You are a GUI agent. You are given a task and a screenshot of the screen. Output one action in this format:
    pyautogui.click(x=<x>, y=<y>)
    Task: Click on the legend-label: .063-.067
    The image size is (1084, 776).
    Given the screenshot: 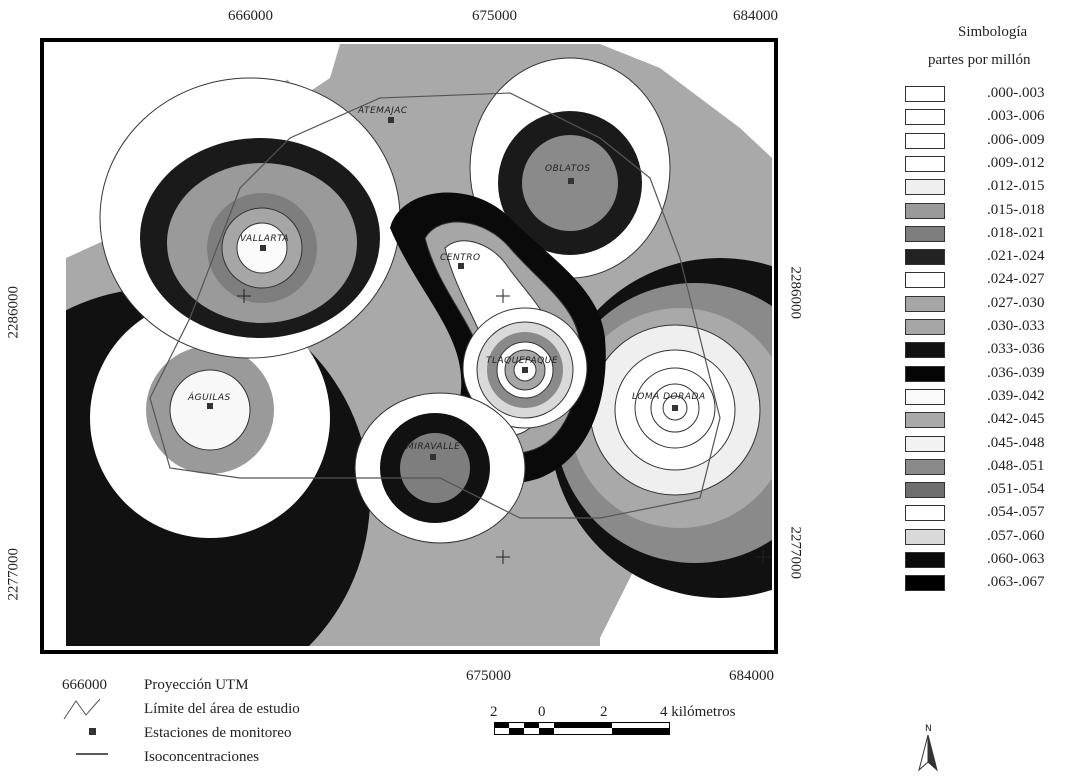 What is the action you would take?
    pyautogui.click(x=1016, y=582)
    